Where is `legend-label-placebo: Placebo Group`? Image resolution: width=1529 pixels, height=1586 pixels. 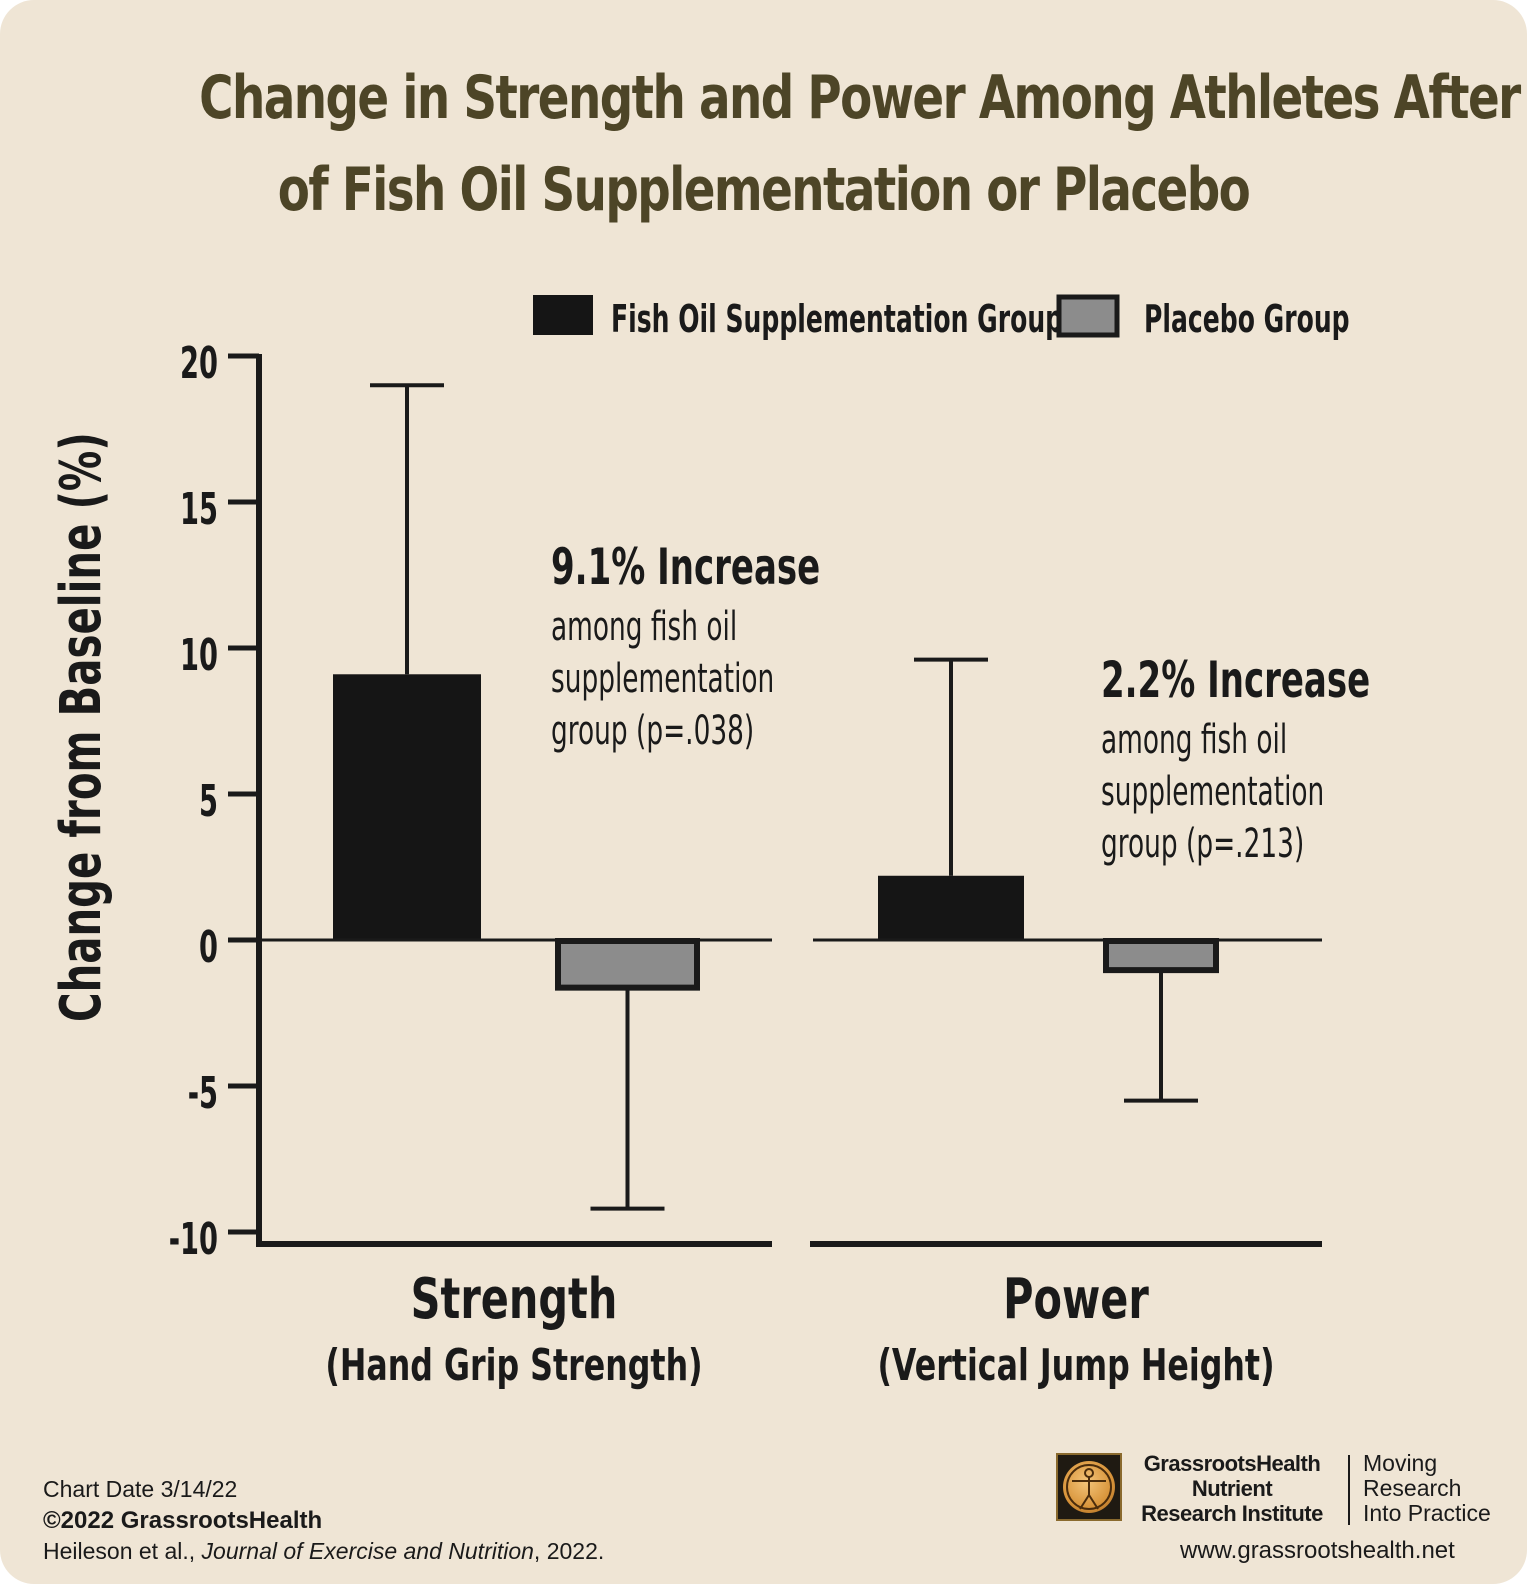 legend-label-placebo: Placebo Group is located at coordinates (1247, 319).